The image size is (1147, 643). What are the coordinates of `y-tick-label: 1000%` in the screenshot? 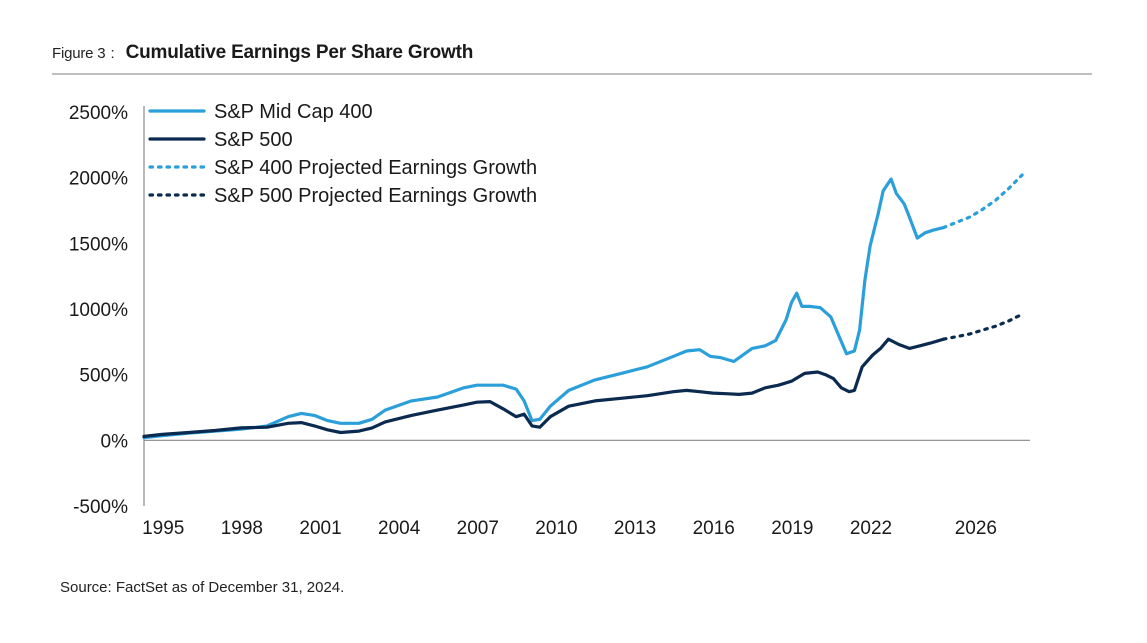 It's located at (98, 310).